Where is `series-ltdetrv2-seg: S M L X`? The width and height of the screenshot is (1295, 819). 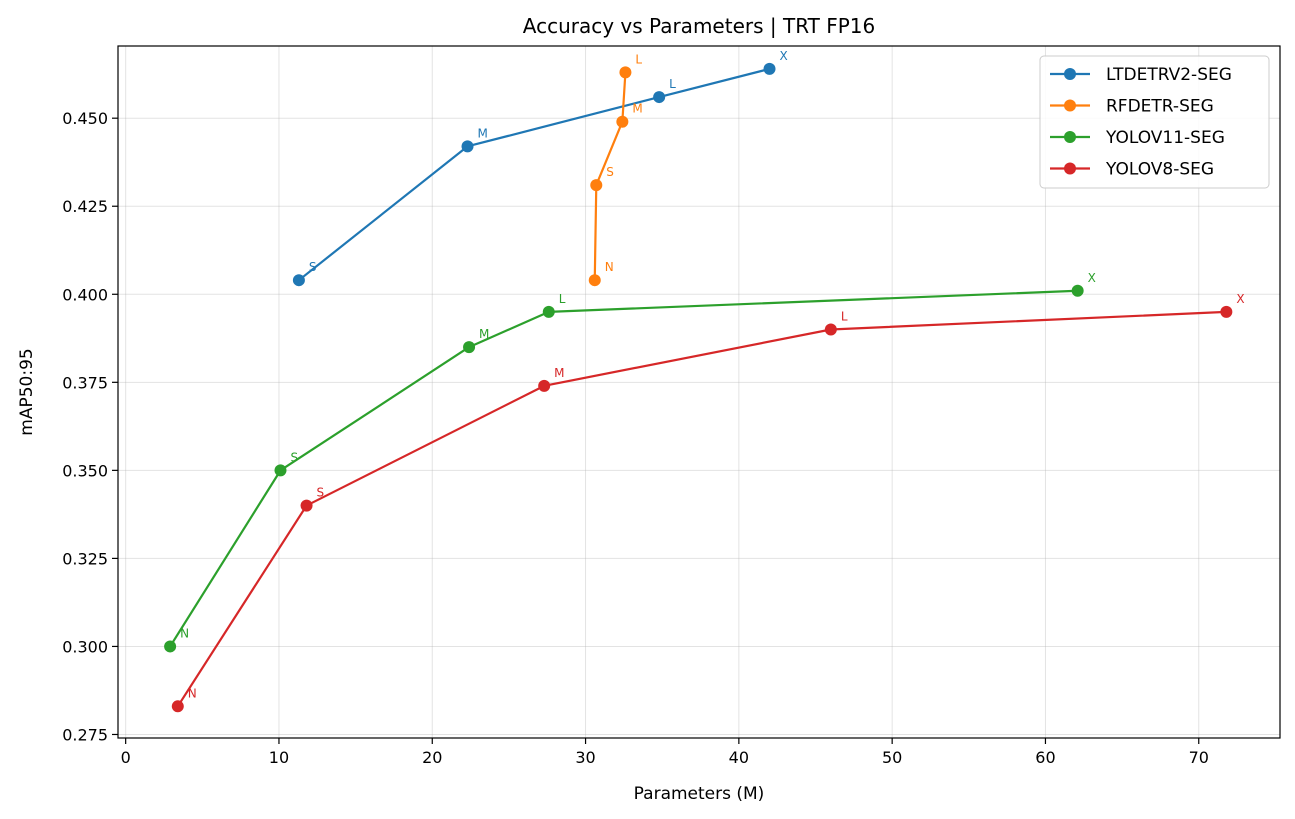 series-ltdetrv2-seg: S M L X is located at coordinates (540, 168).